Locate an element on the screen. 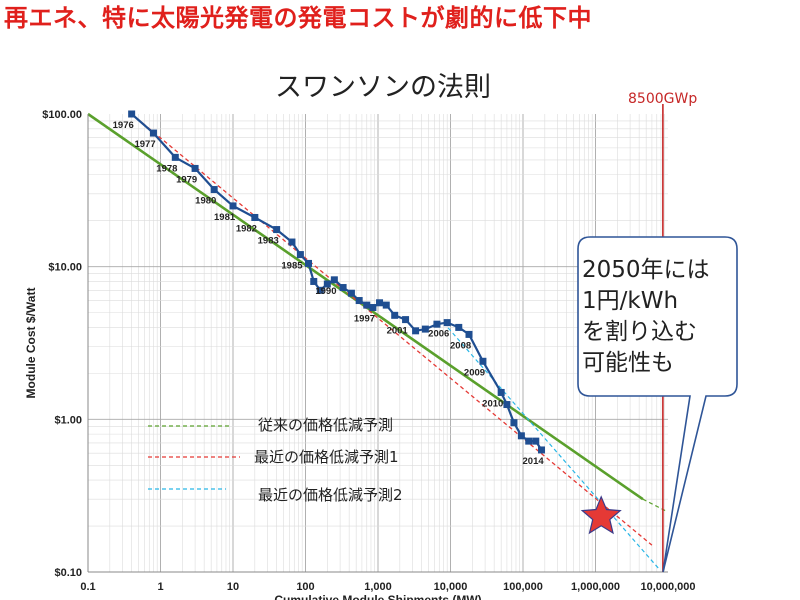 Image resolution: width=800 pixels, height=600 pixels. year-label: 1976 is located at coordinates (123, 125).